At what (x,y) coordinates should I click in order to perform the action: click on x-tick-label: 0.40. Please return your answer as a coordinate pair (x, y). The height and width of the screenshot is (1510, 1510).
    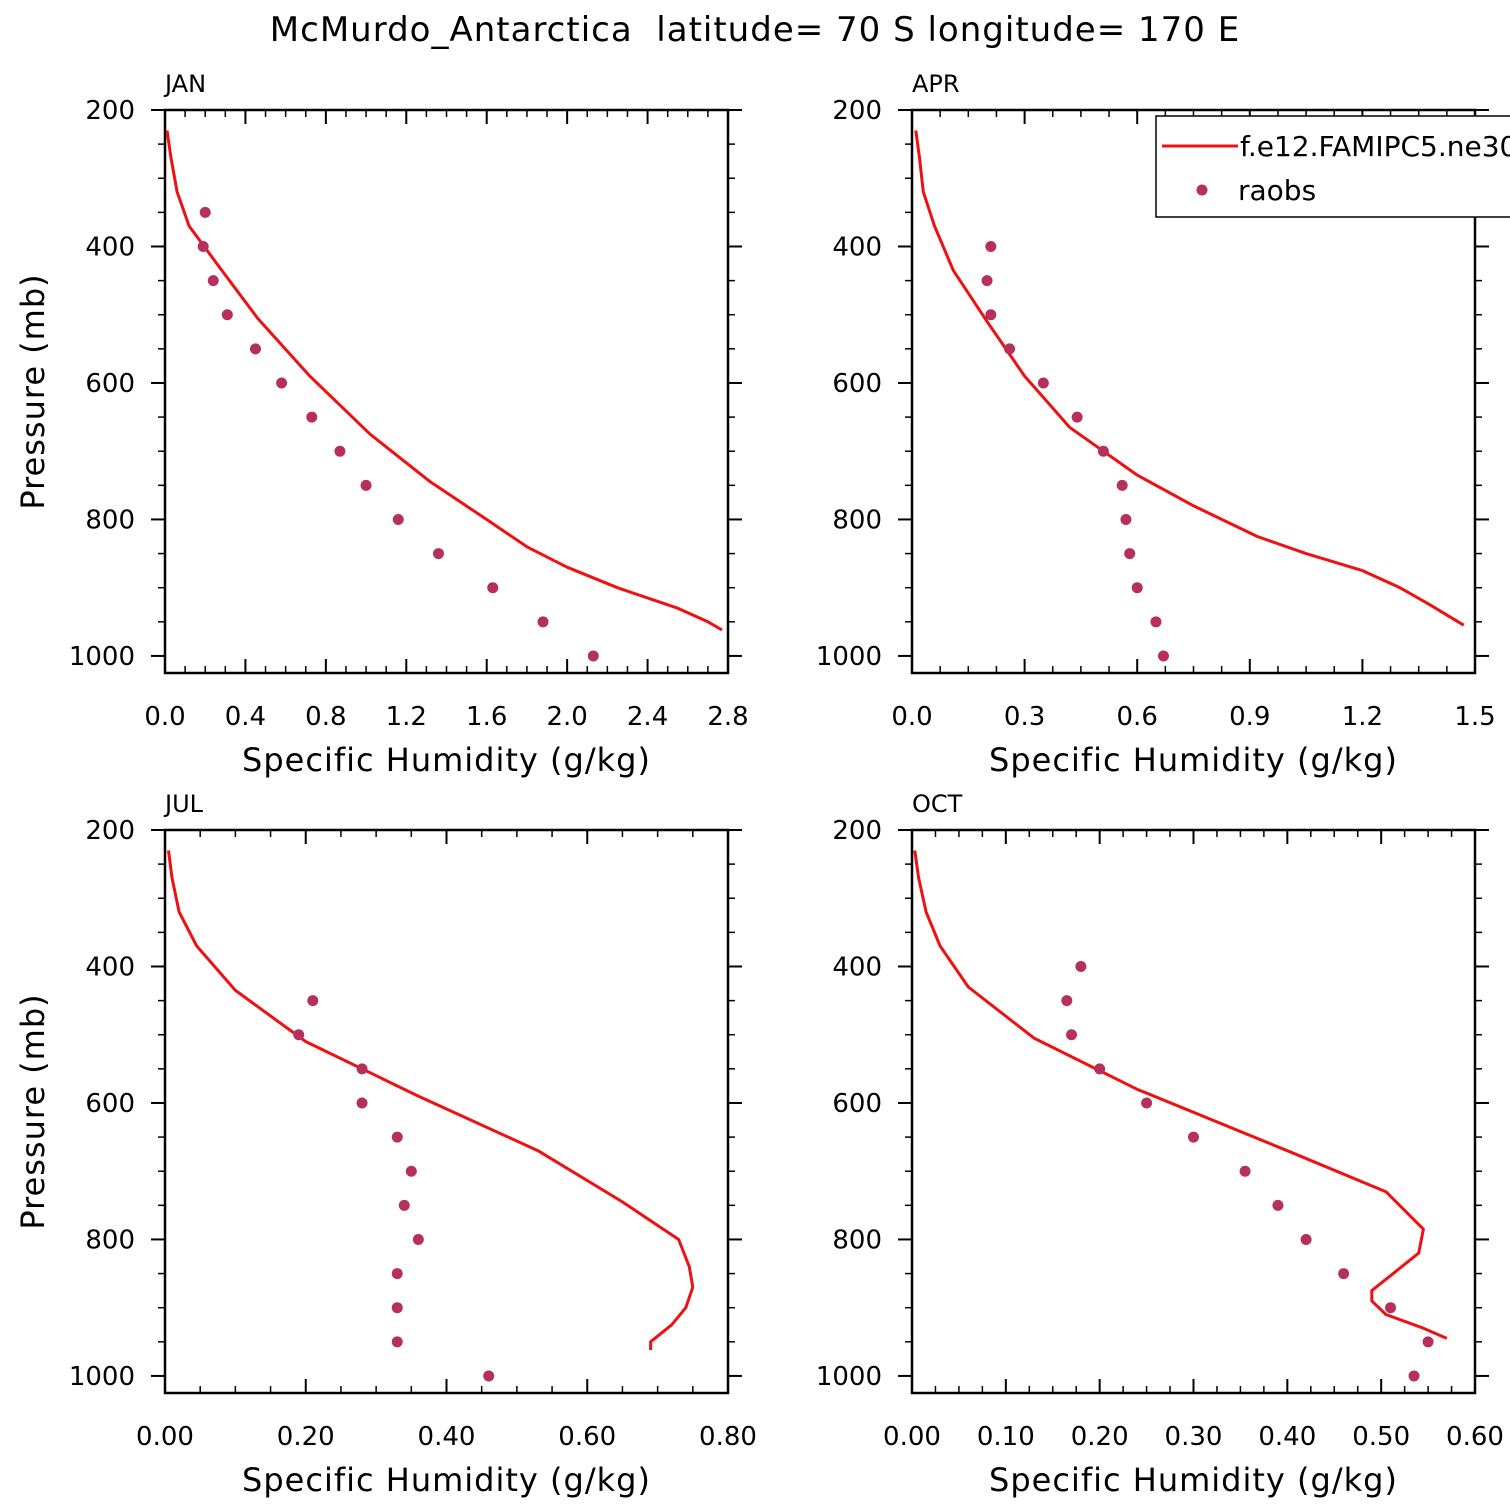
    Looking at the image, I should click on (1287, 1437).